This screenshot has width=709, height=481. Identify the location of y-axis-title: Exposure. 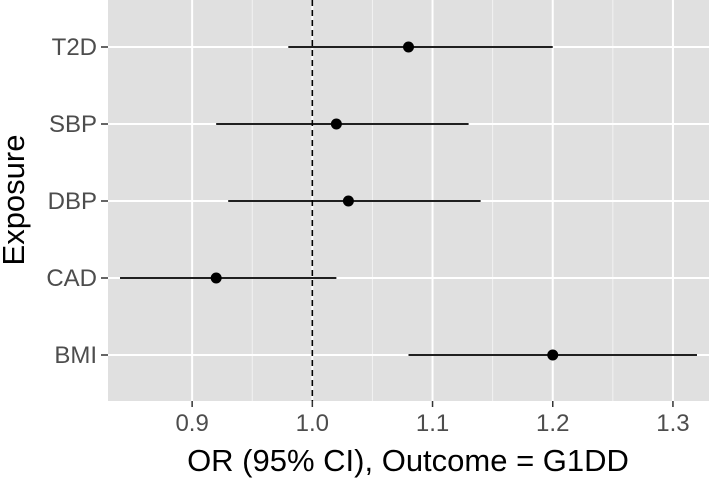
(15, 200).